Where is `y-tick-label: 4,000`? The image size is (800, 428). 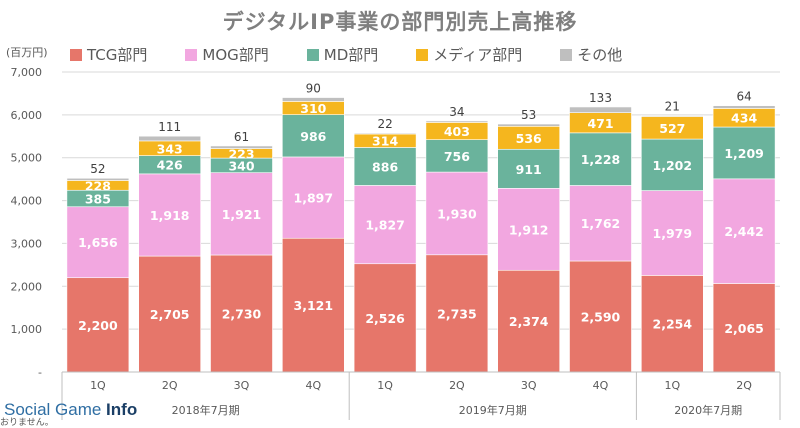 y-tick-label: 4,000 is located at coordinates (27, 201).